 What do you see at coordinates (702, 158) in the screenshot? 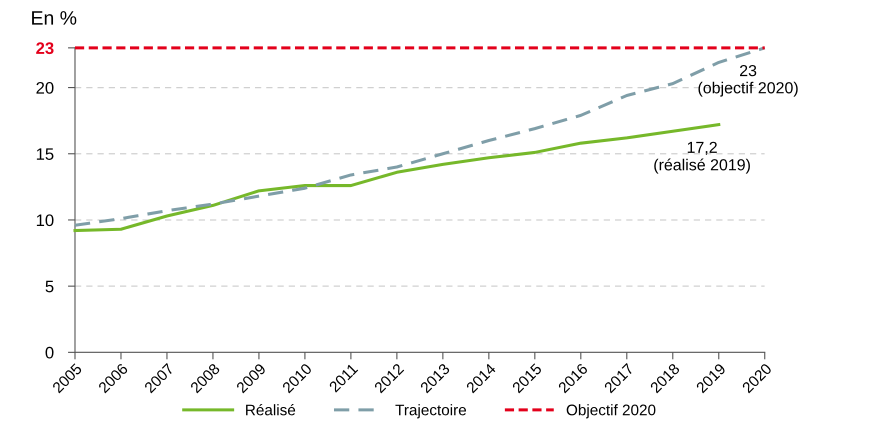
I see `annotation: 17,2 (réalisé 2019)` at bounding box center [702, 158].